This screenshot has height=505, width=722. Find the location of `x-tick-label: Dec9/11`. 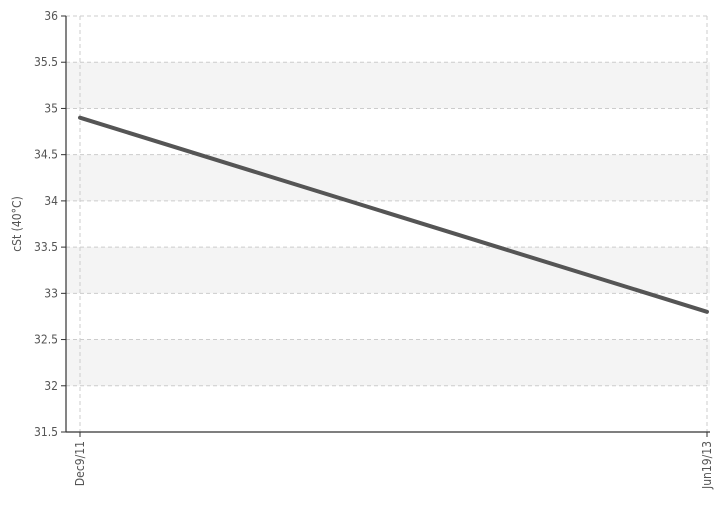

x-tick-label: Dec9/11 is located at coordinates (80, 463).